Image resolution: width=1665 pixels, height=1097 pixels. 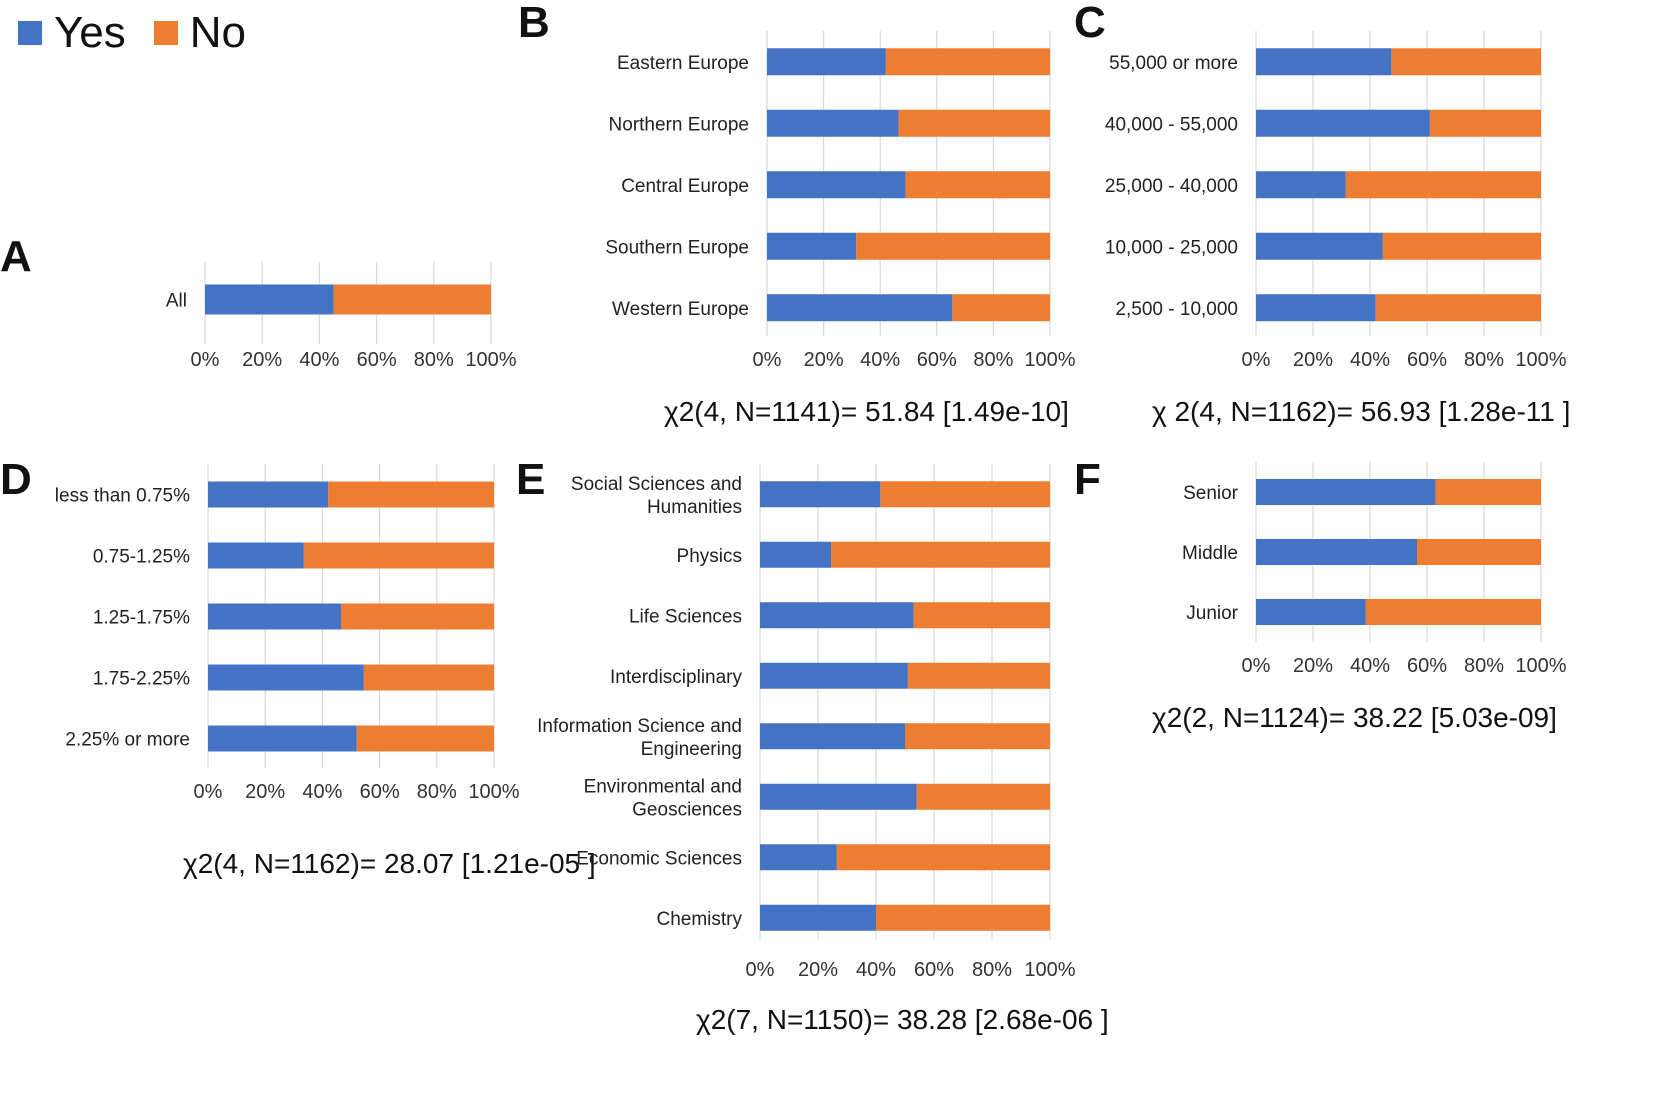 I want to click on category-label-e-4-1: Engineering, so click(x=691, y=749).